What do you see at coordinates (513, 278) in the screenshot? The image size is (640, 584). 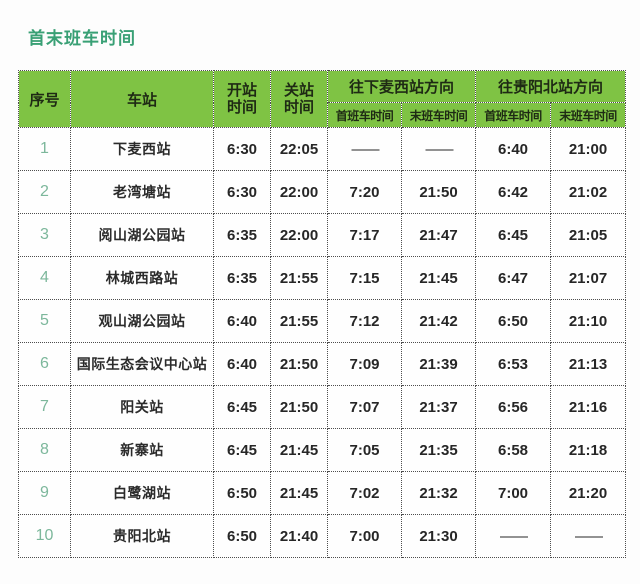 I see `dir2-first-time: 6:47` at bounding box center [513, 278].